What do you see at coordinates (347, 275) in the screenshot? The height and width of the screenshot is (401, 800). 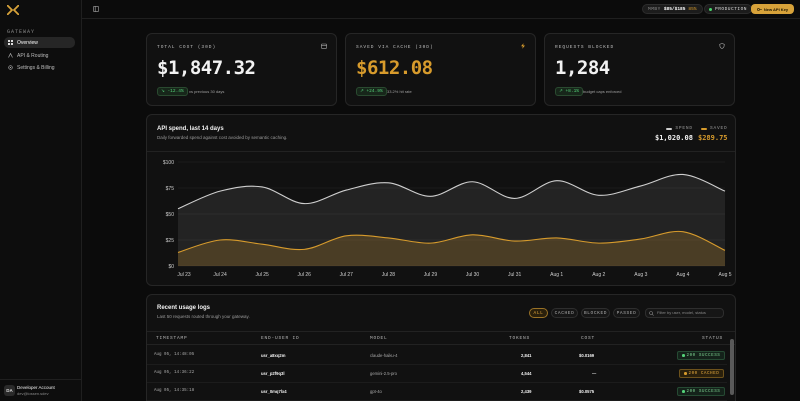 I see `x-tick-label: Jul 27` at bounding box center [347, 275].